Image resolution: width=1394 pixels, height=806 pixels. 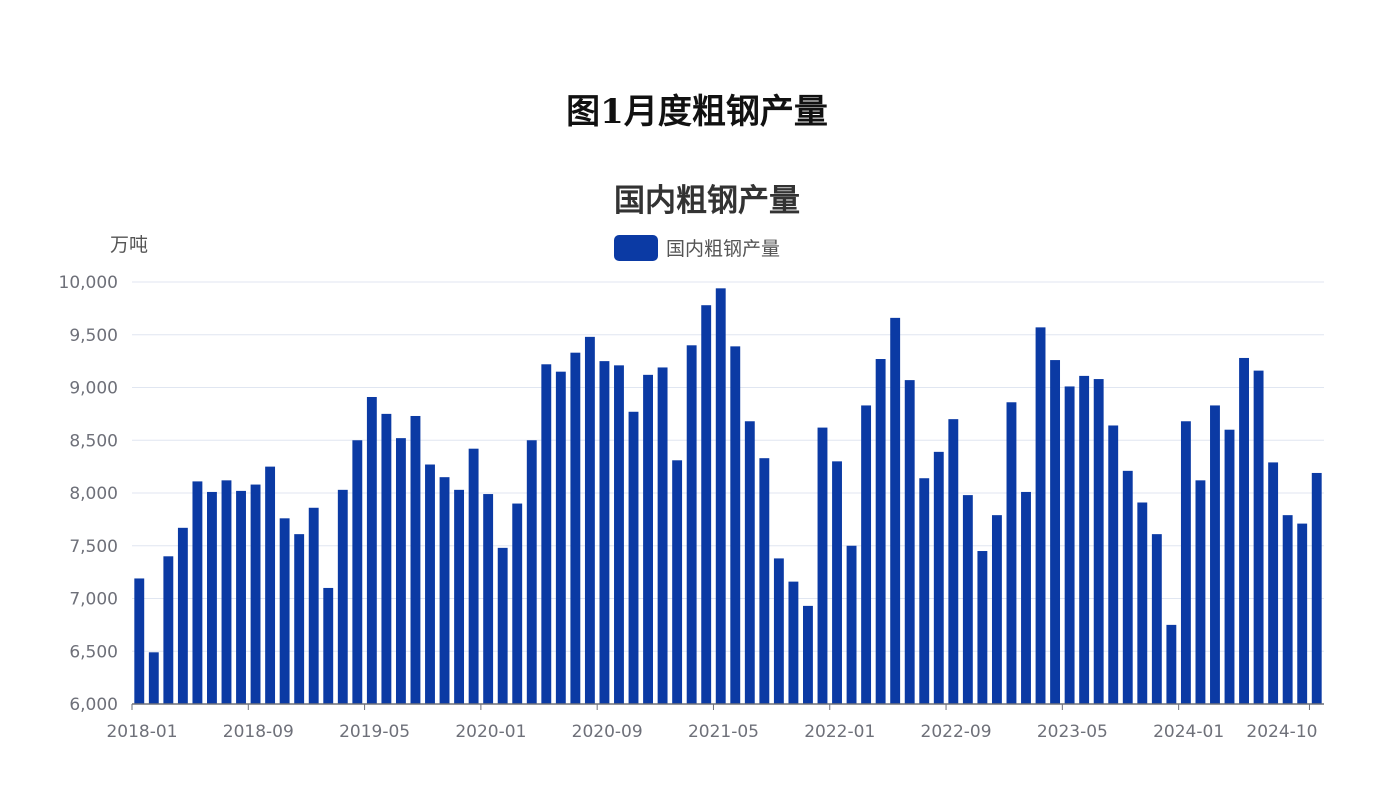 What do you see at coordinates (697, 112) in the screenshot?
I see `figure-title: 图1月度粗钢产量` at bounding box center [697, 112].